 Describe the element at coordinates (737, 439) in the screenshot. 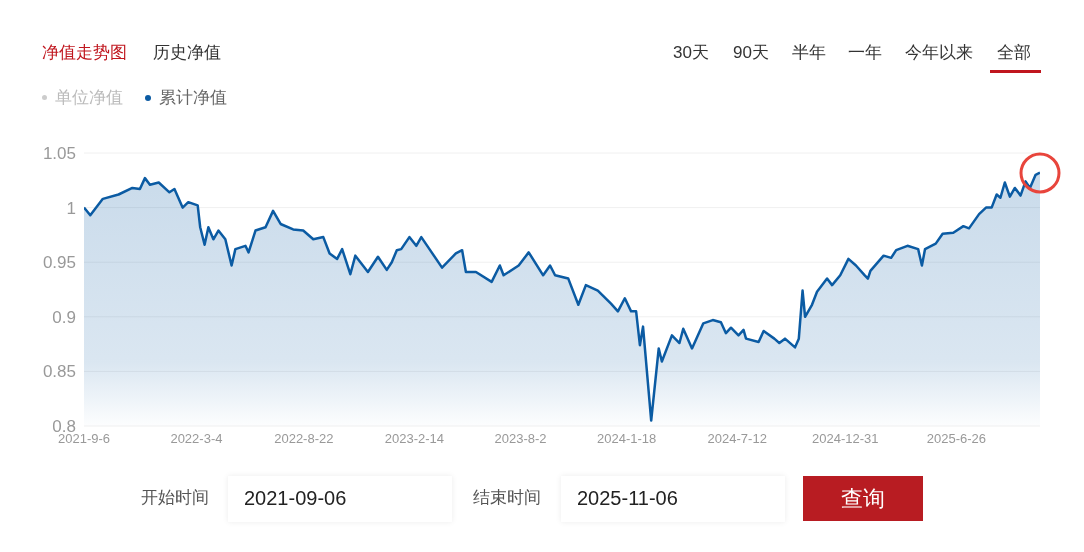

I see `x-tick-label: 2024-7-12` at that location.